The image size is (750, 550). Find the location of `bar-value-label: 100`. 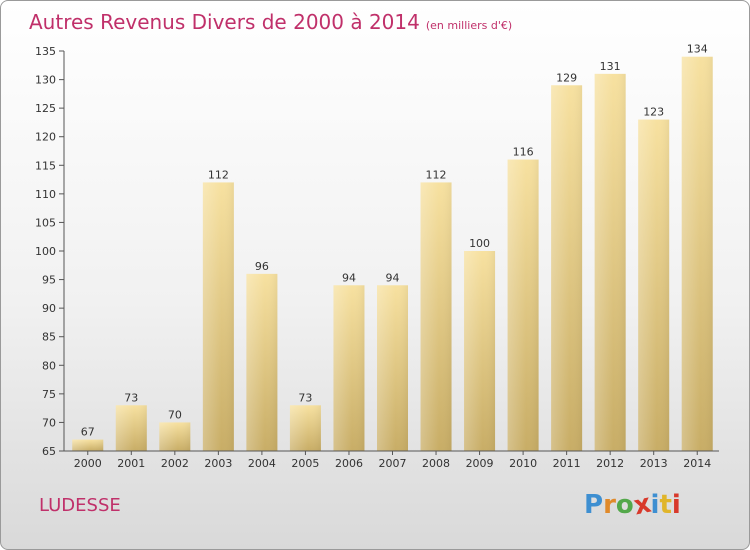

bar-value-label: 100 is located at coordinates (479, 243).